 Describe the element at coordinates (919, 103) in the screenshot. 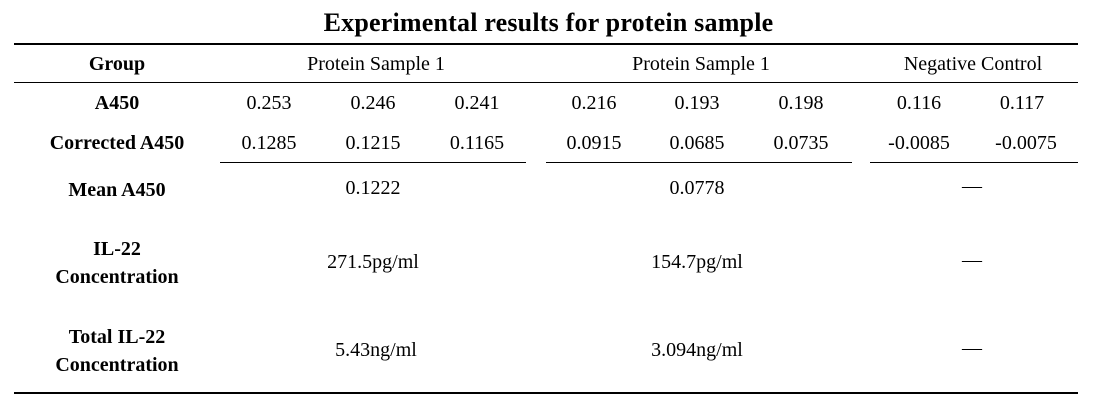

I see `a450-cell: 0.116` at that location.